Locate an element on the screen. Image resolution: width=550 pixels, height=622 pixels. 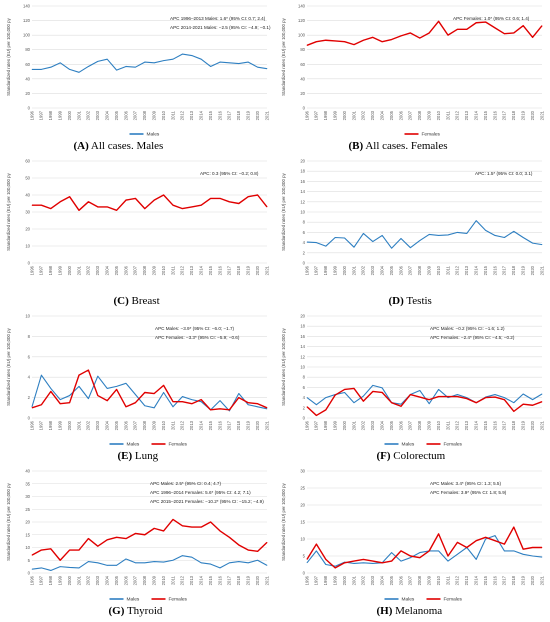
y-tick-label: 6 is located at coordinates (304, 387).